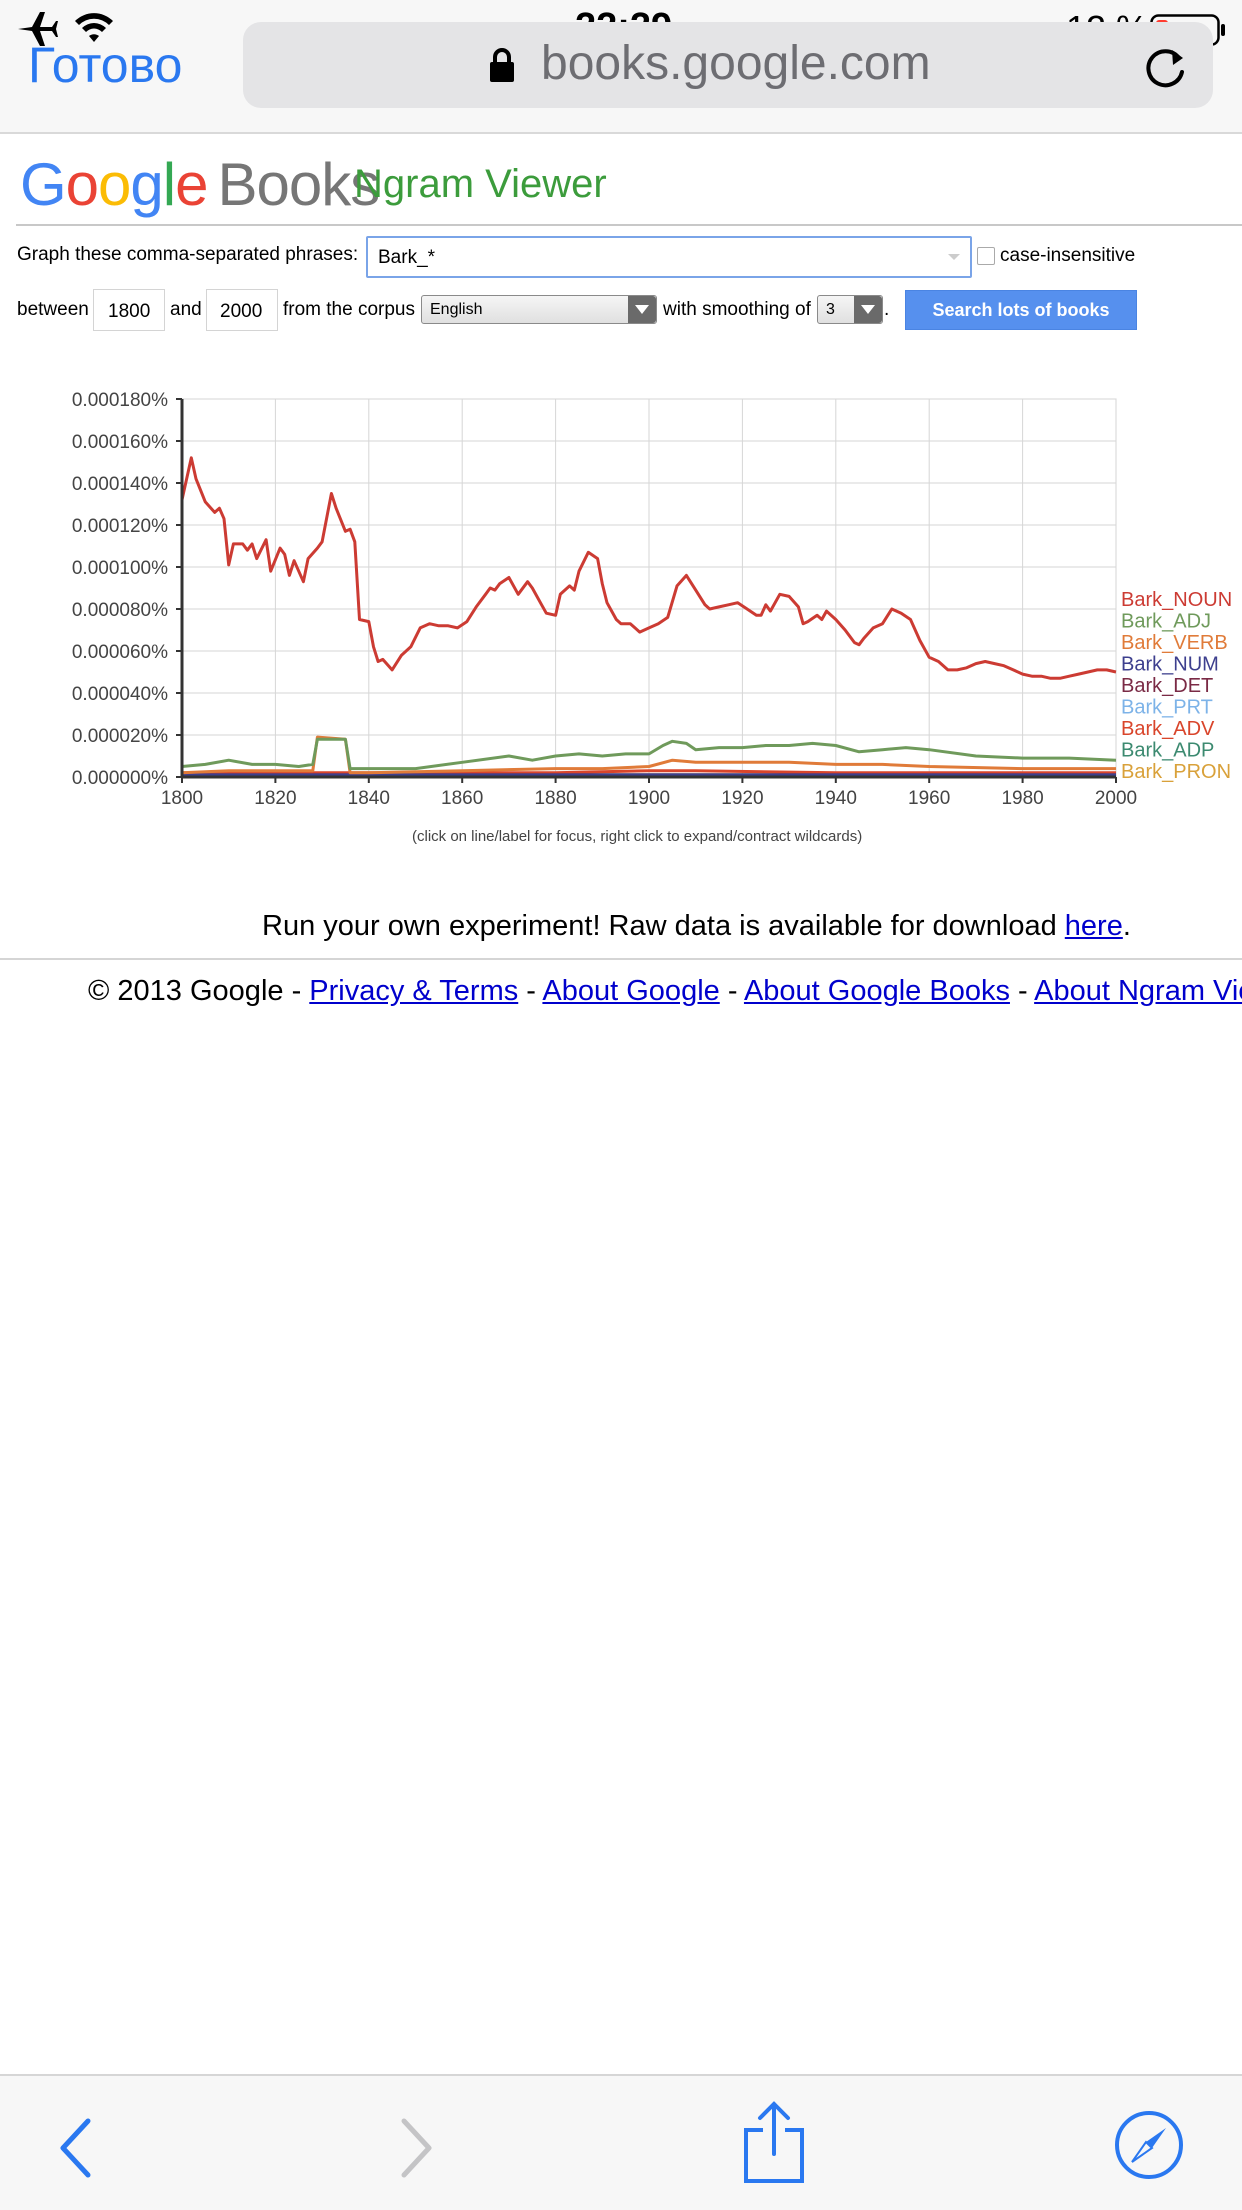  I want to click on address-bar: books.google.com, so click(728, 65).